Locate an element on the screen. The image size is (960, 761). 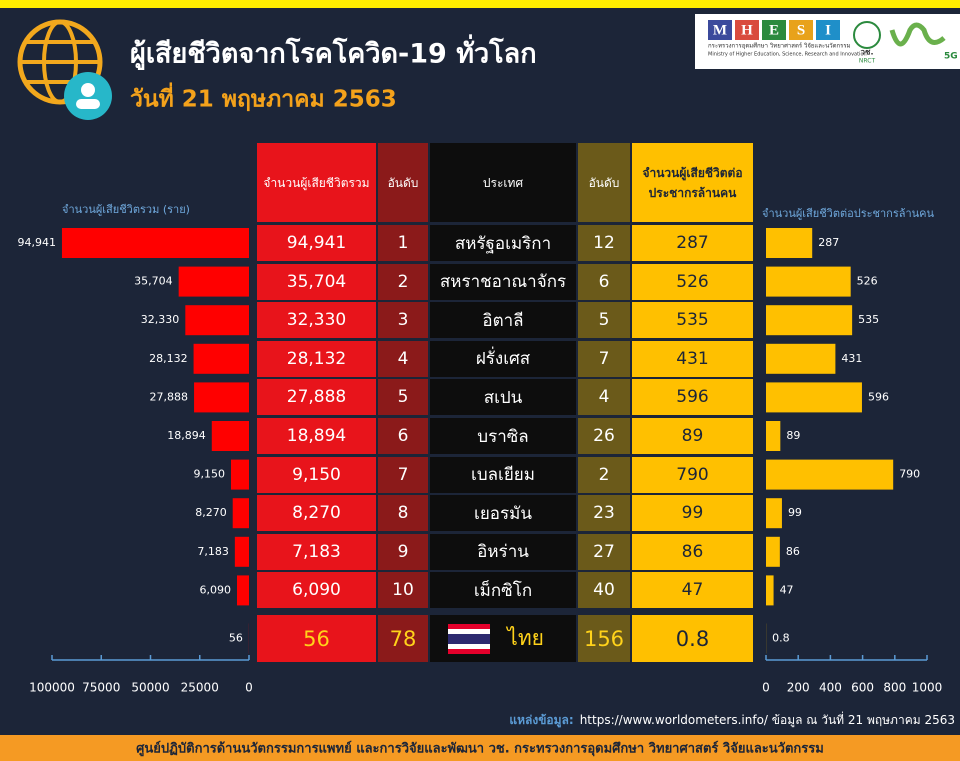
logo-letter: M is located at coordinates (720, 30).